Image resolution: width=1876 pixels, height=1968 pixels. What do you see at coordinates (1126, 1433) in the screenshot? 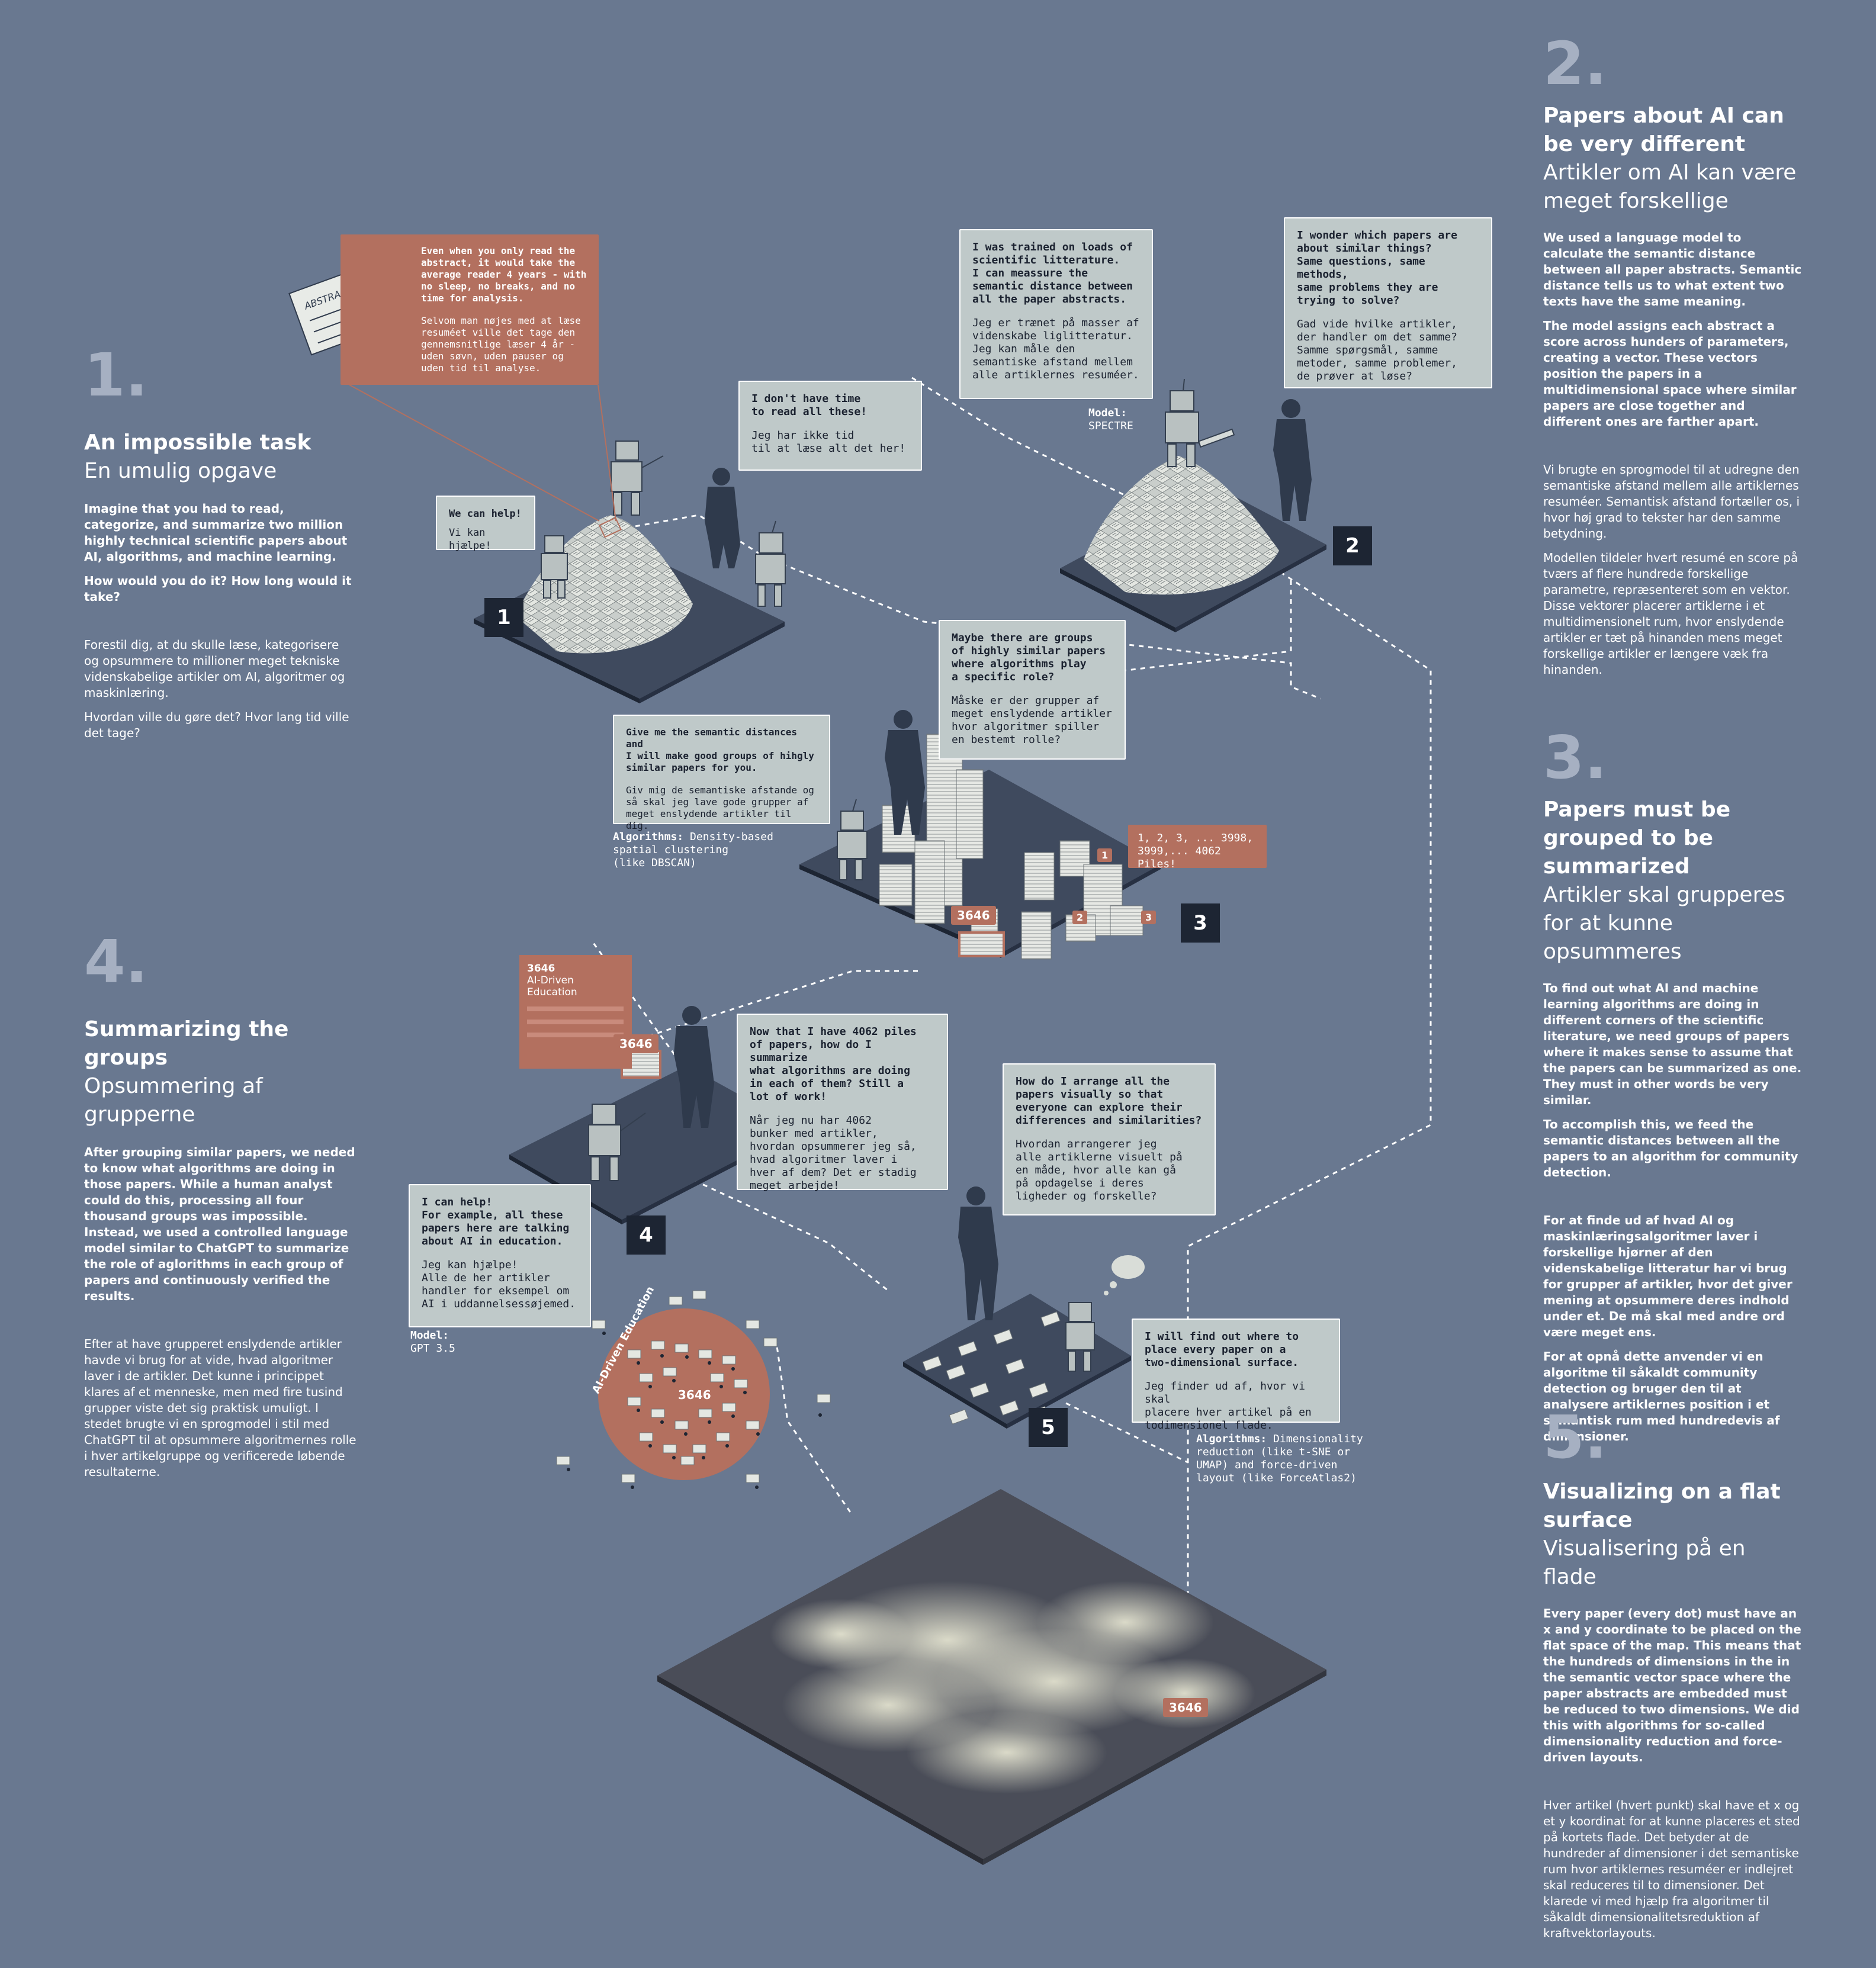
I see `connector-5-to-map` at bounding box center [1126, 1433].